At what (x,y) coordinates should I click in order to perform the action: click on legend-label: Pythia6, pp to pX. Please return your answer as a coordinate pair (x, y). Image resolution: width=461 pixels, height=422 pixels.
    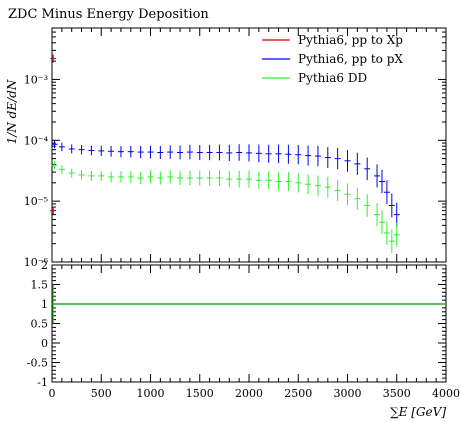
    Looking at the image, I should click on (350, 59).